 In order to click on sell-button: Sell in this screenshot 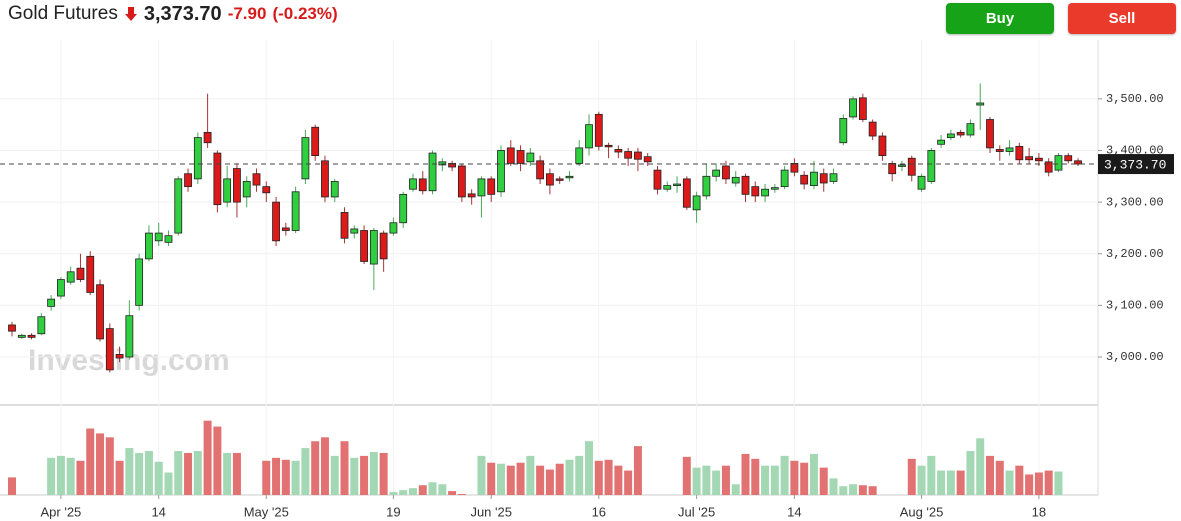, I will do `click(1122, 18)`.